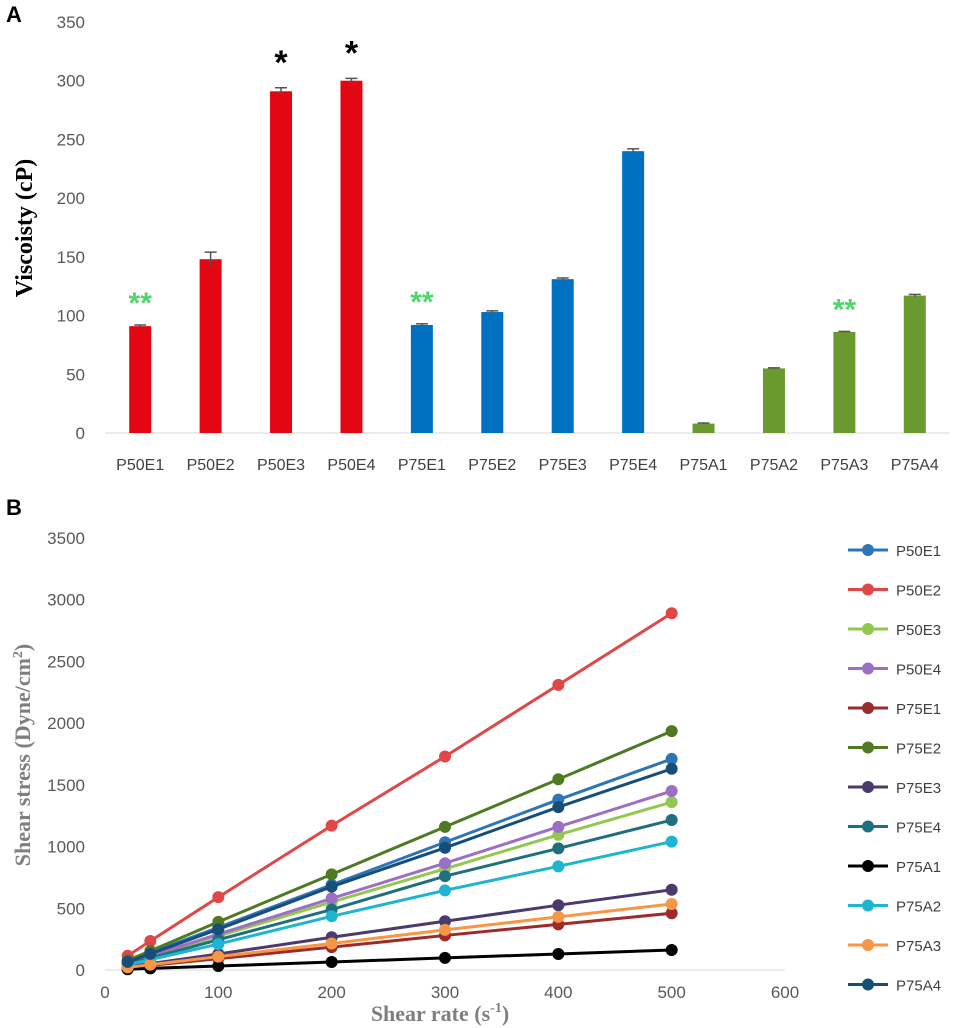 The width and height of the screenshot is (955, 1028). I want to click on category-label: P50E3, so click(281, 465).